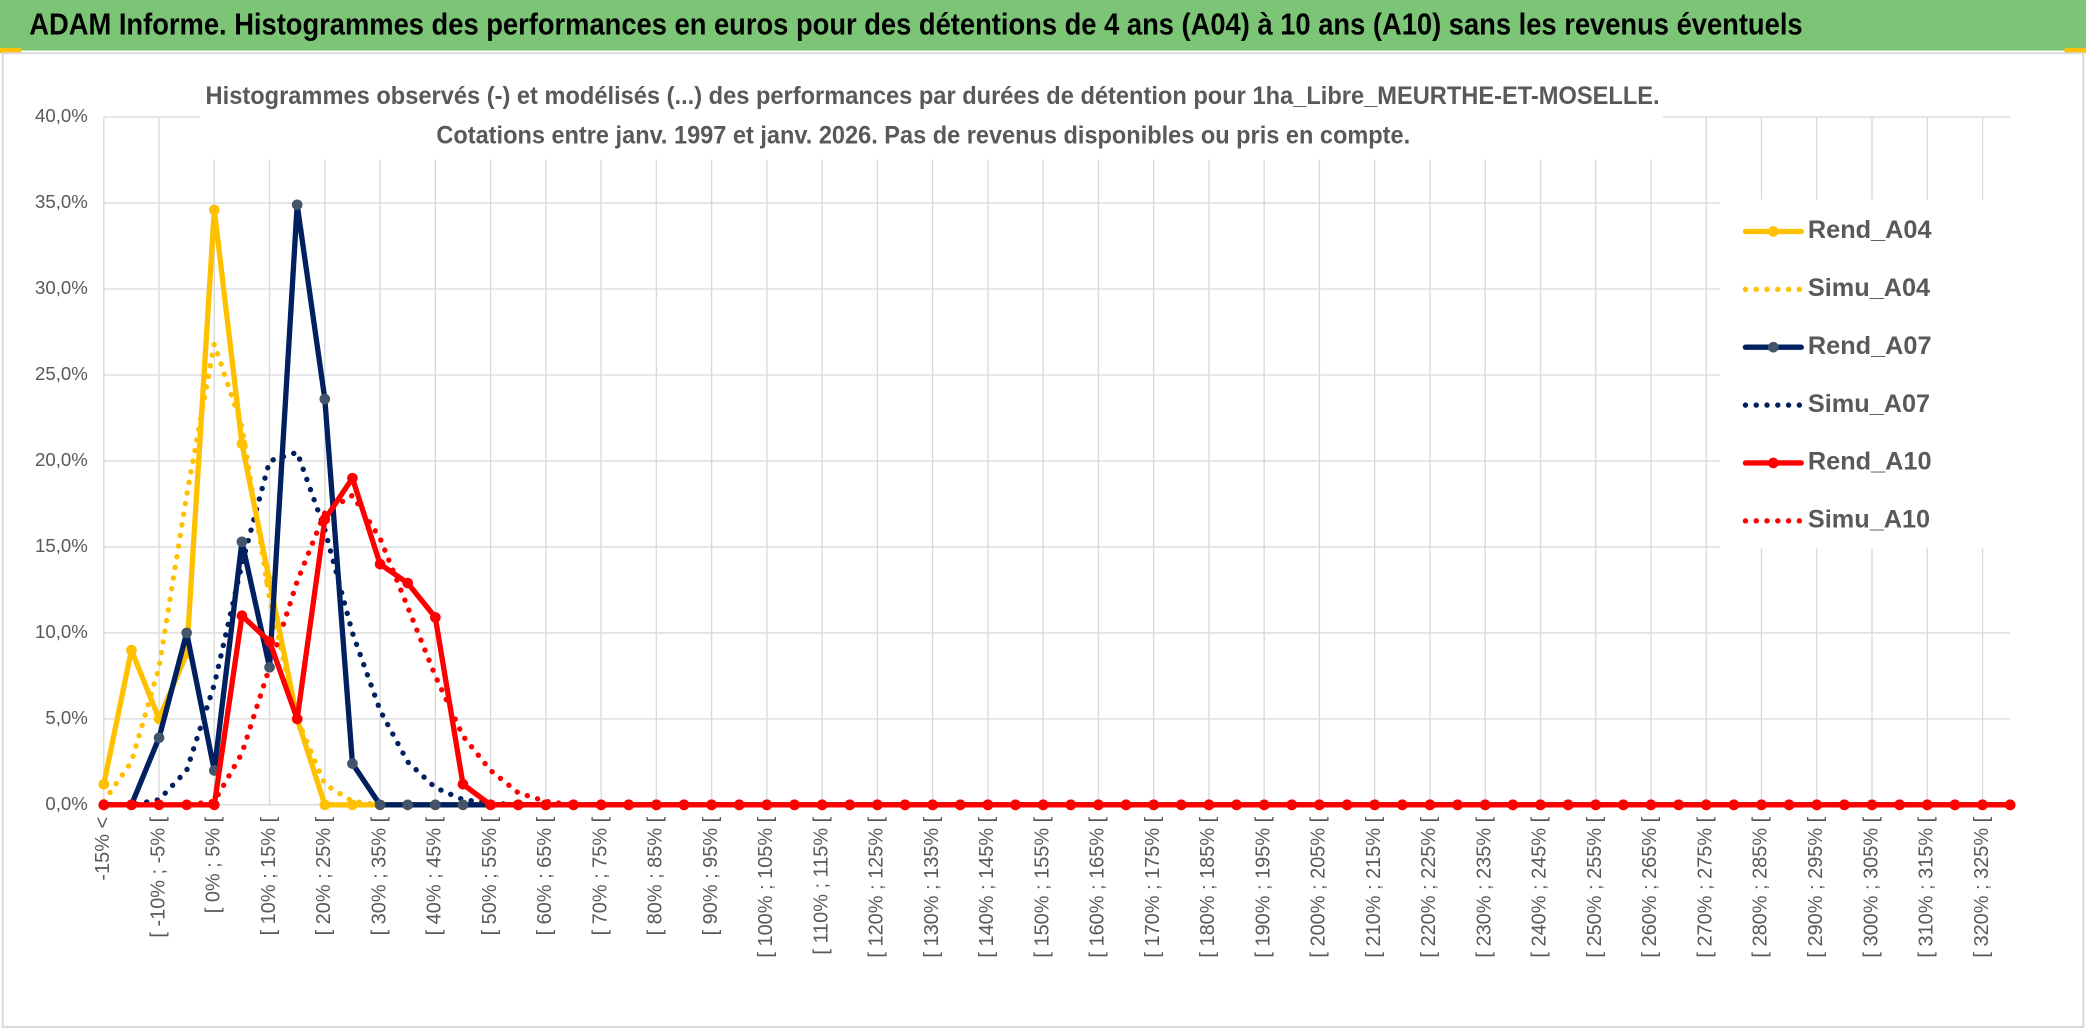  Describe the element at coordinates (1374, 886) in the screenshot. I see `x-tick-label: [ 210% ; 215% [` at that location.